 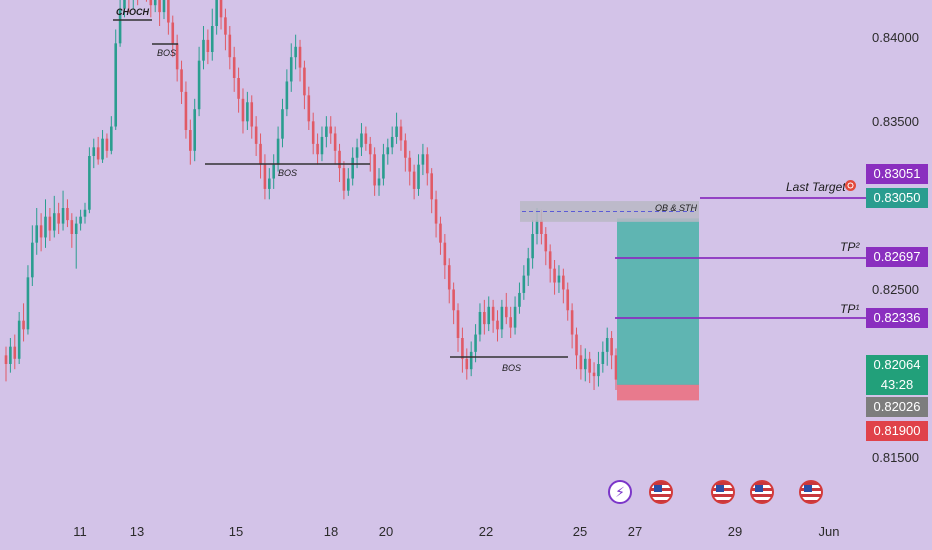 What do you see at coordinates (580, 531) in the screenshot?
I see `date-tick-label: 25` at bounding box center [580, 531].